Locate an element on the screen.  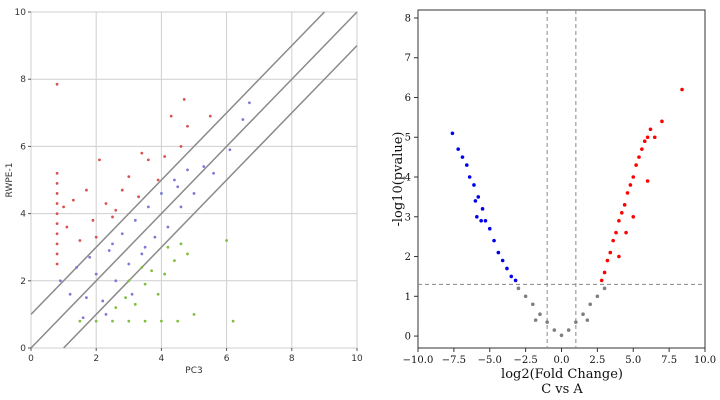
x-tick-label: 0 is located at coordinates (31, 359).